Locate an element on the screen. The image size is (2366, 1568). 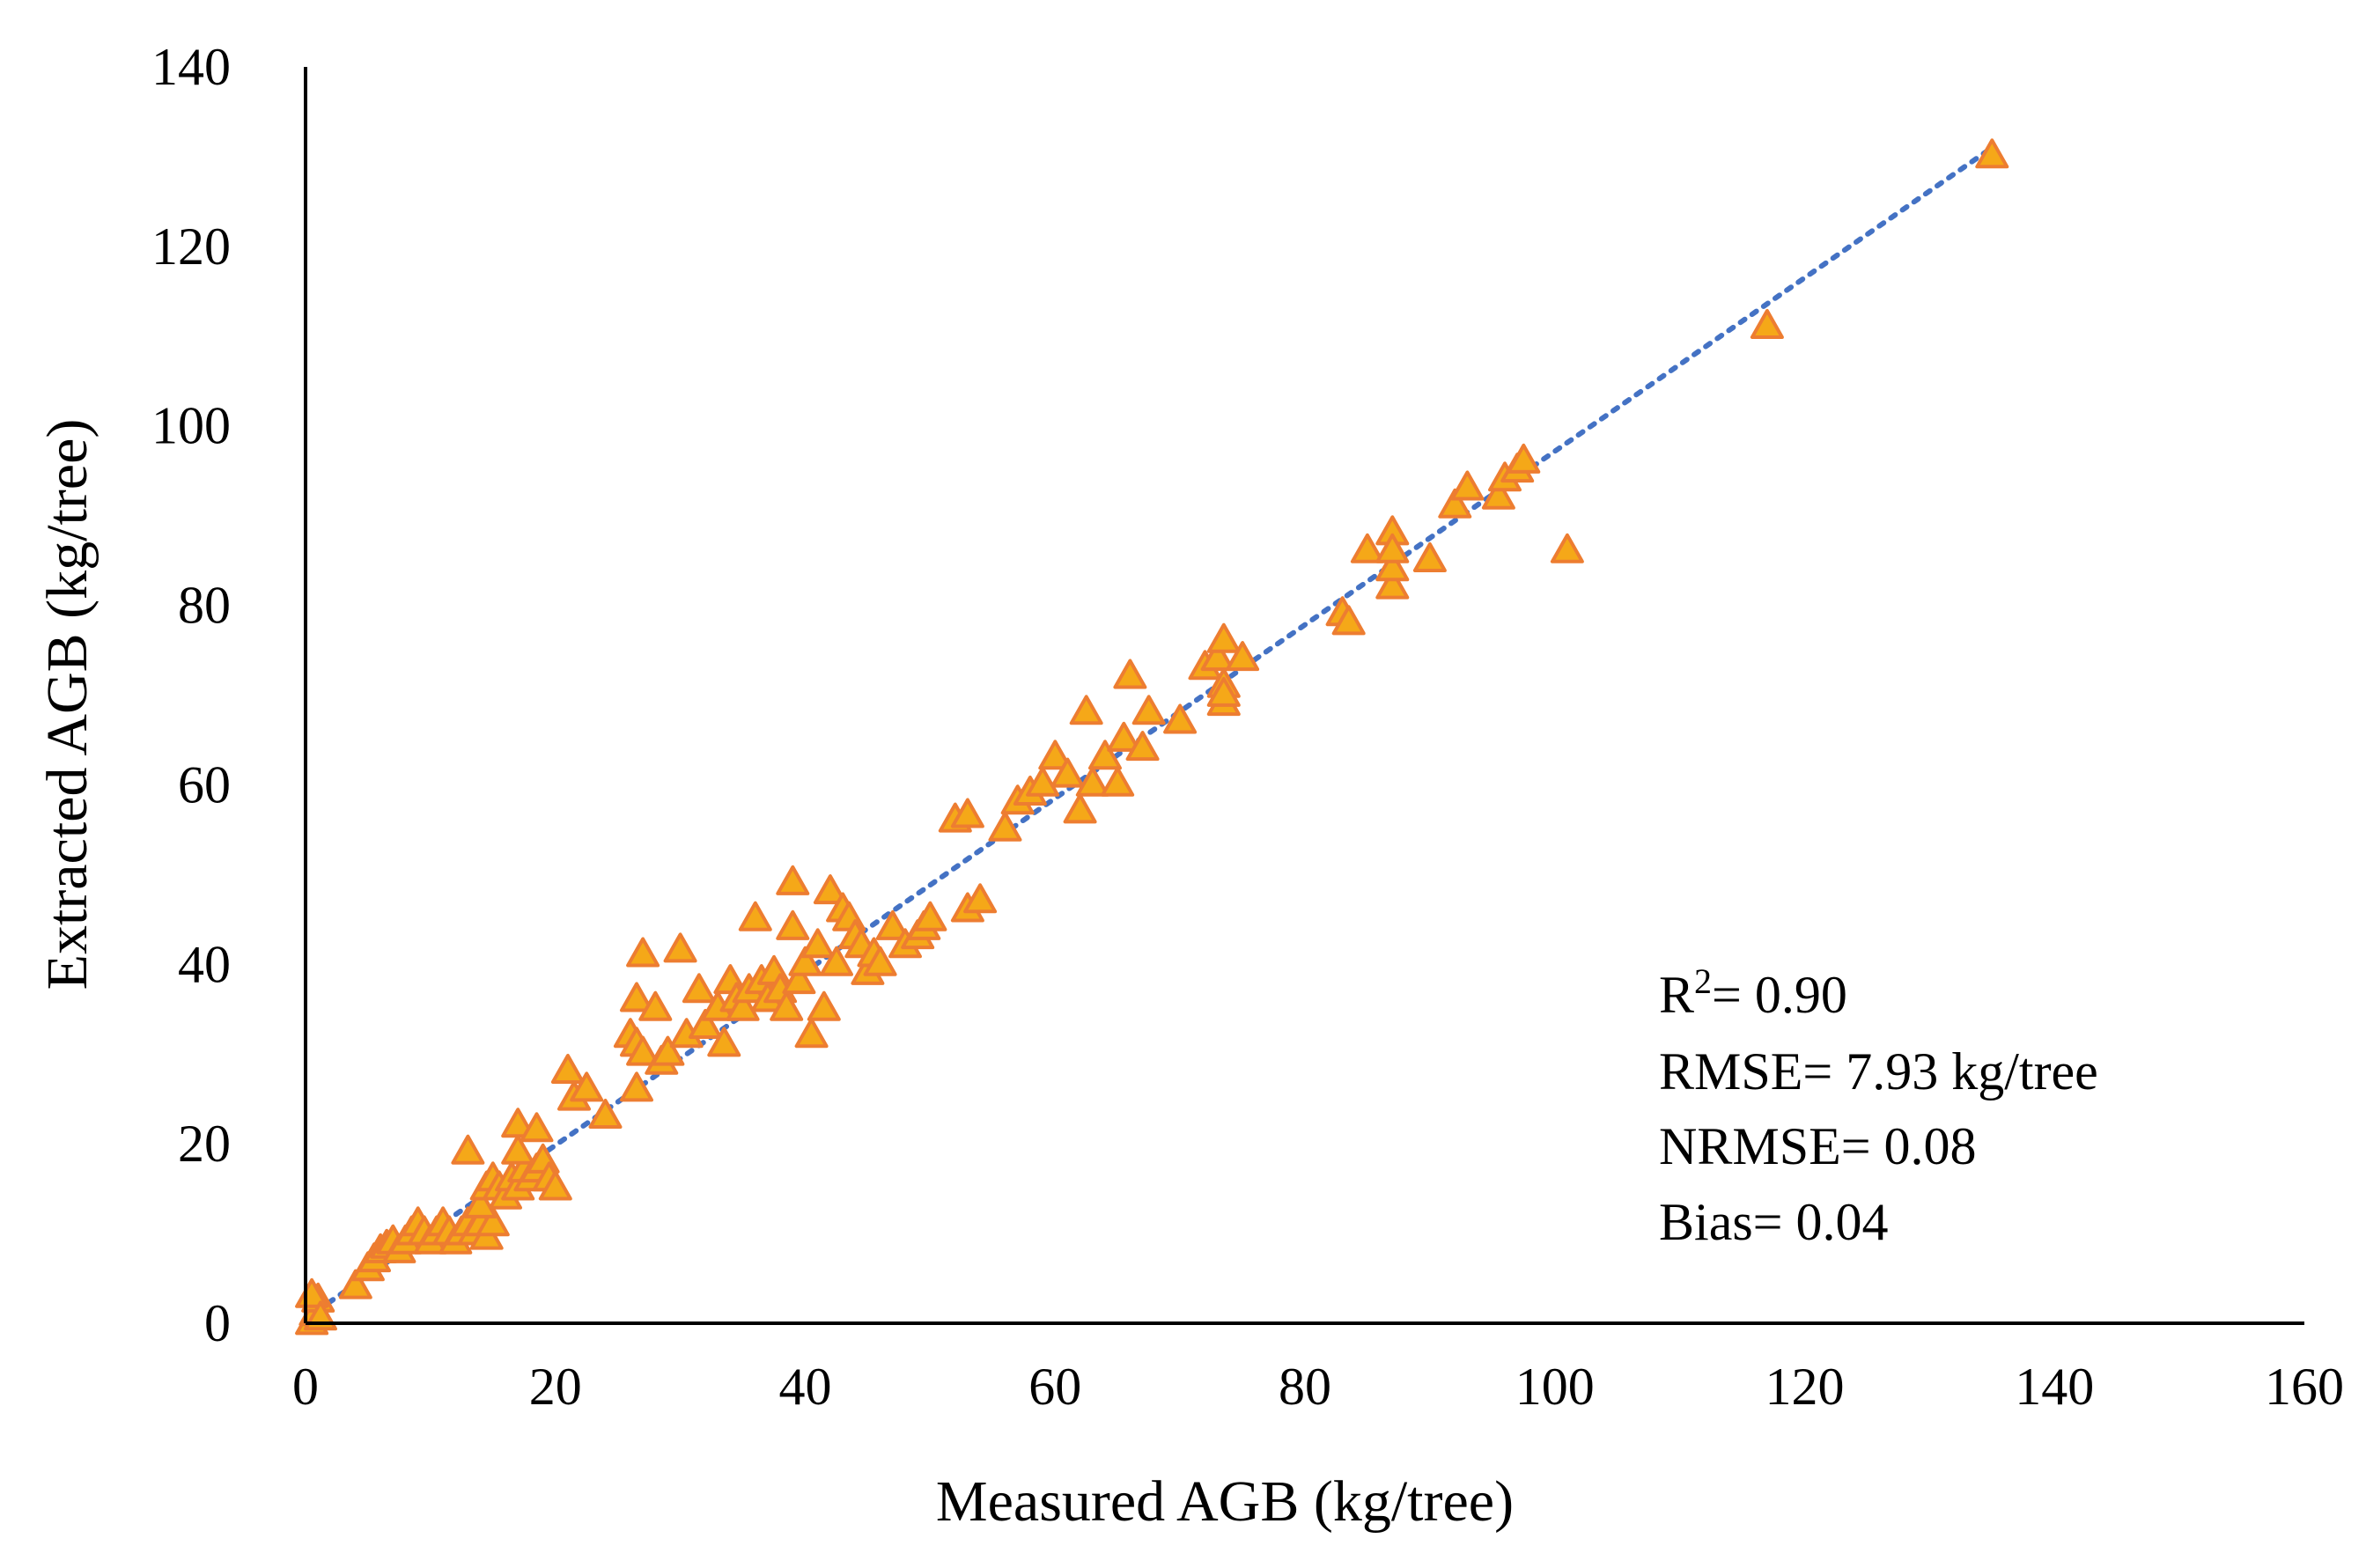
y-tick-label: 80 is located at coordinates (204, 606).